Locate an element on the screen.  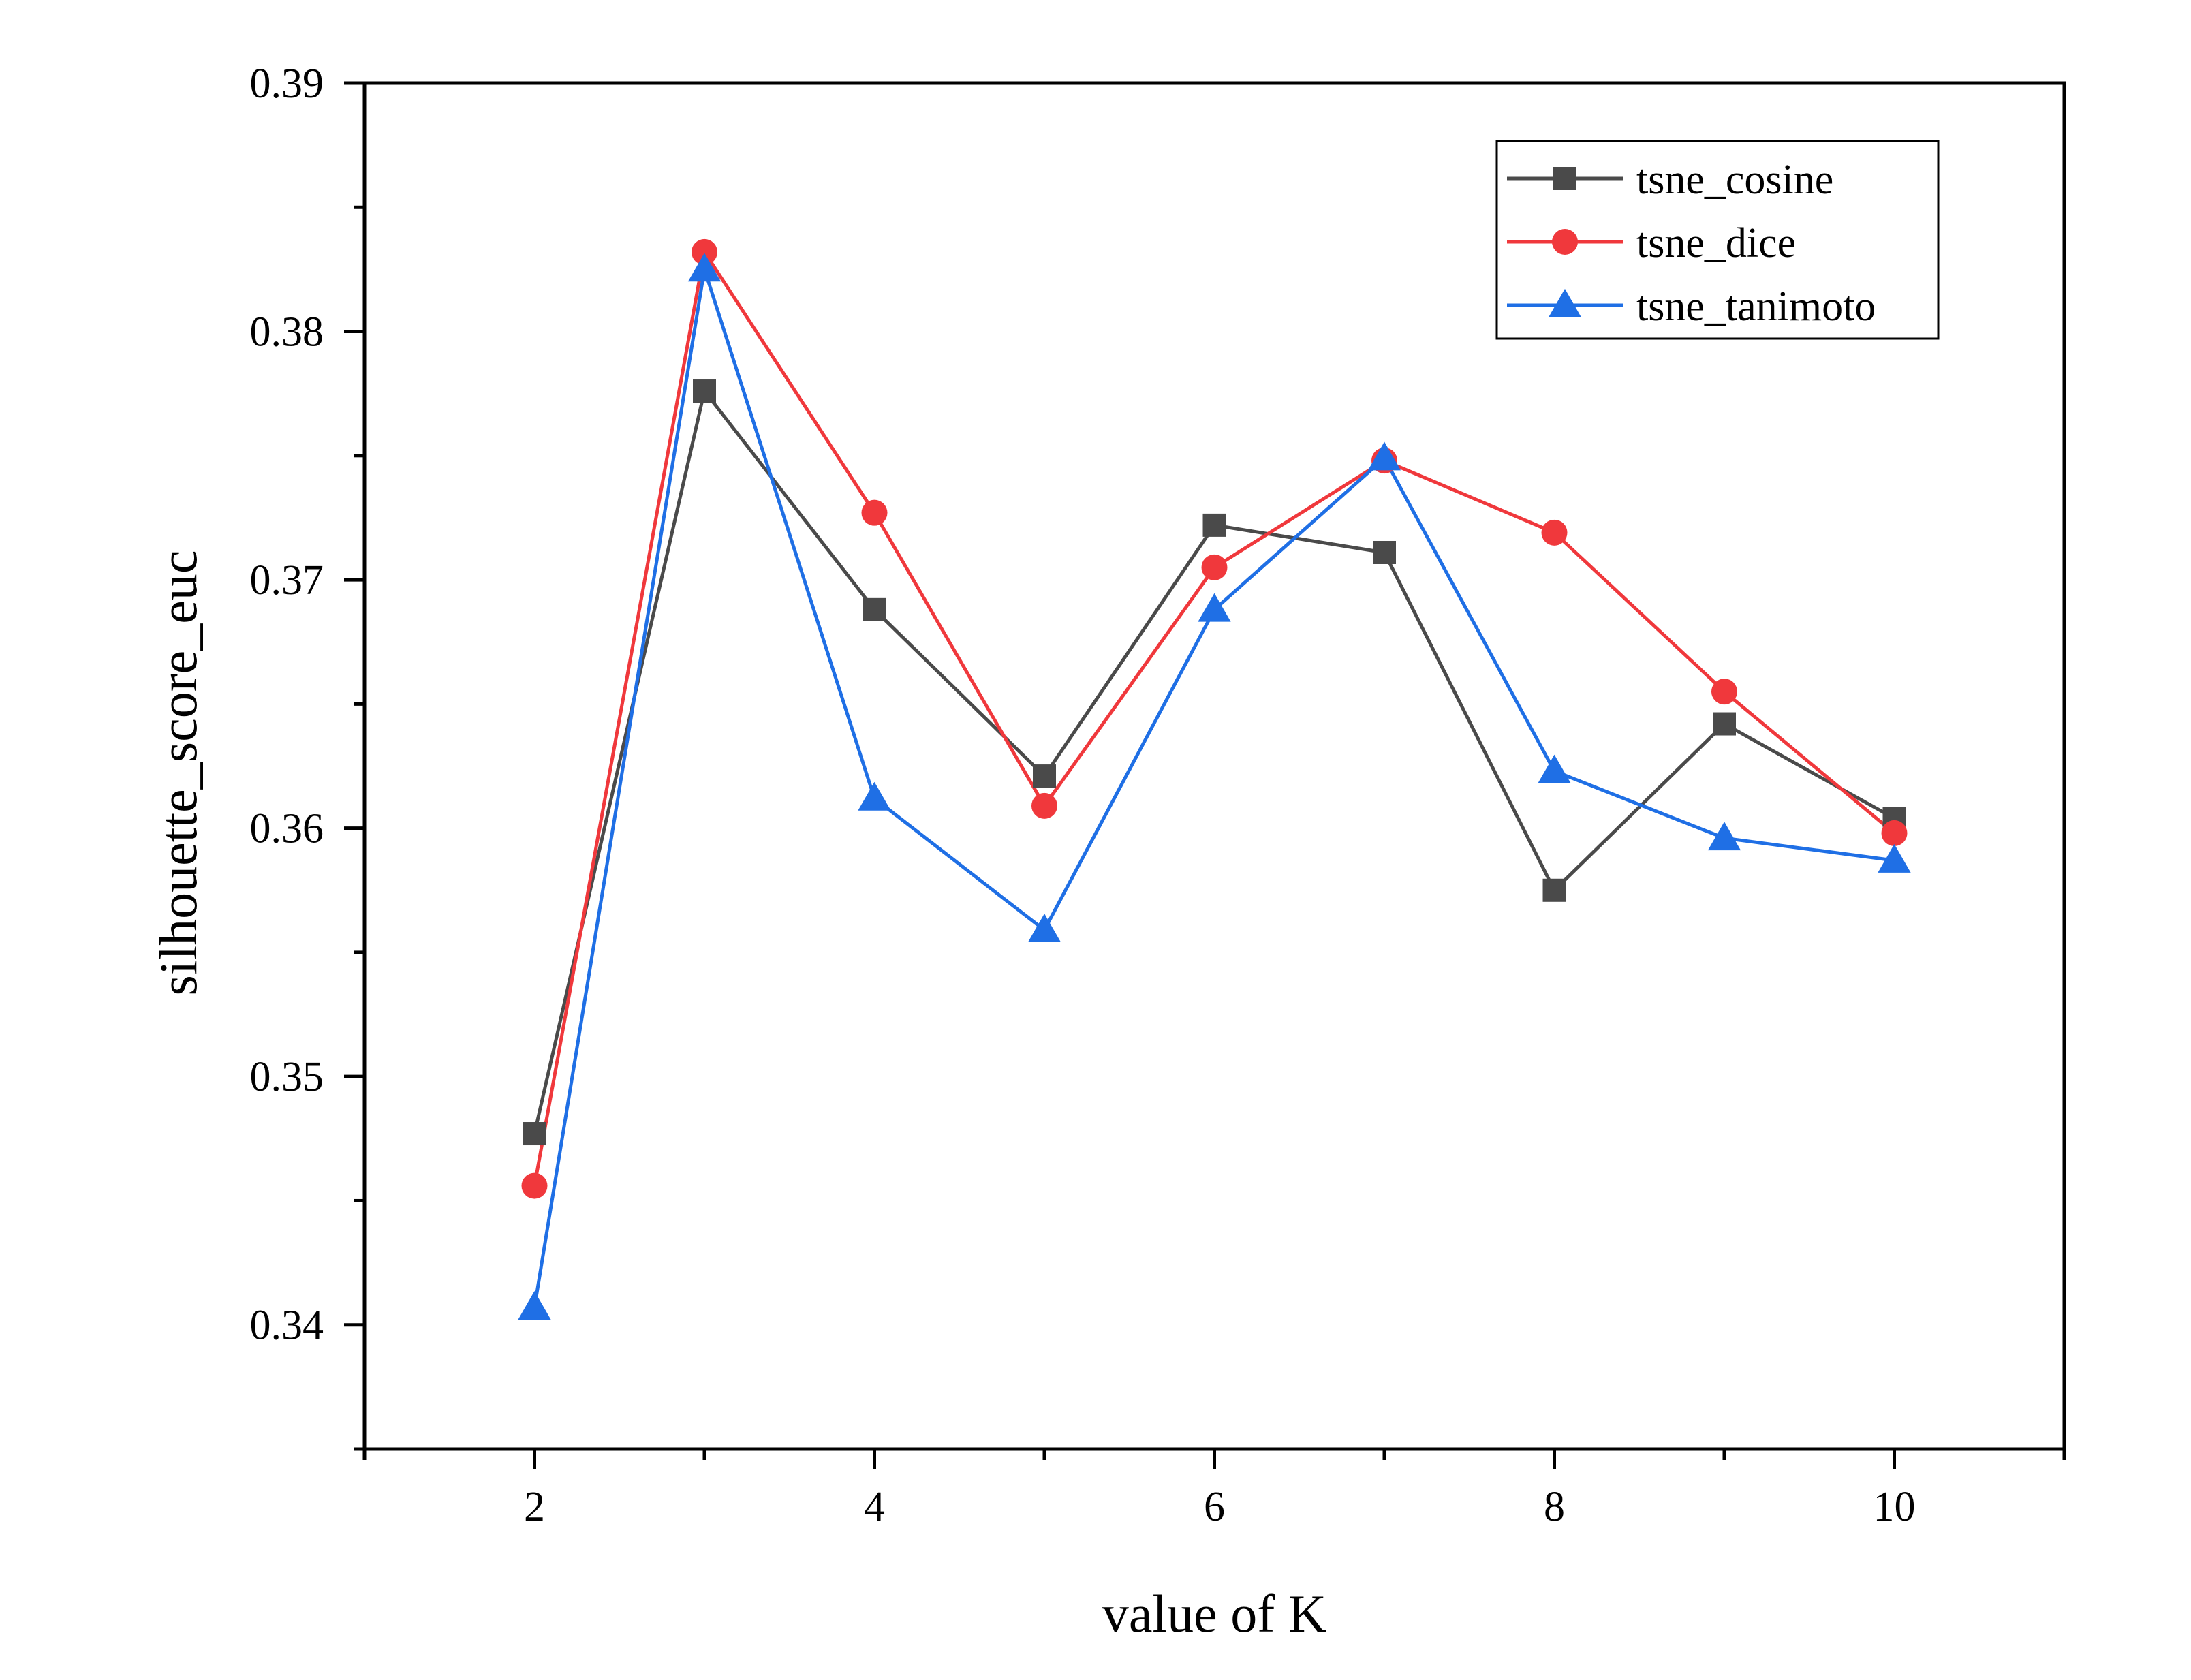
data-point-tsne_dice-k3 is located at coordinates (704, 251).